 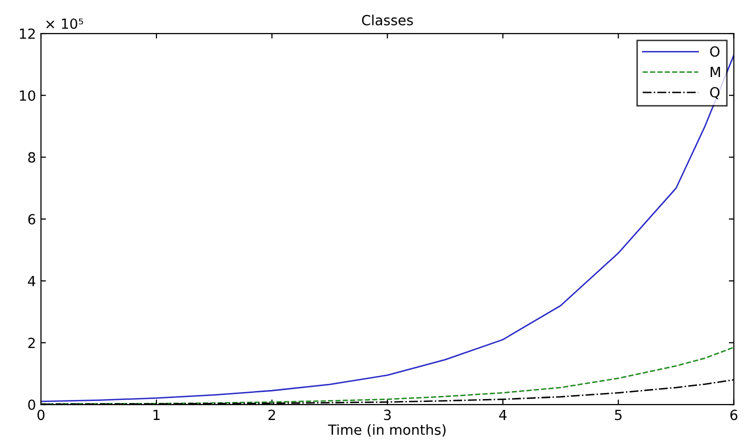 I want to click on x-tick-label: 0, so click(x=40, y=415).